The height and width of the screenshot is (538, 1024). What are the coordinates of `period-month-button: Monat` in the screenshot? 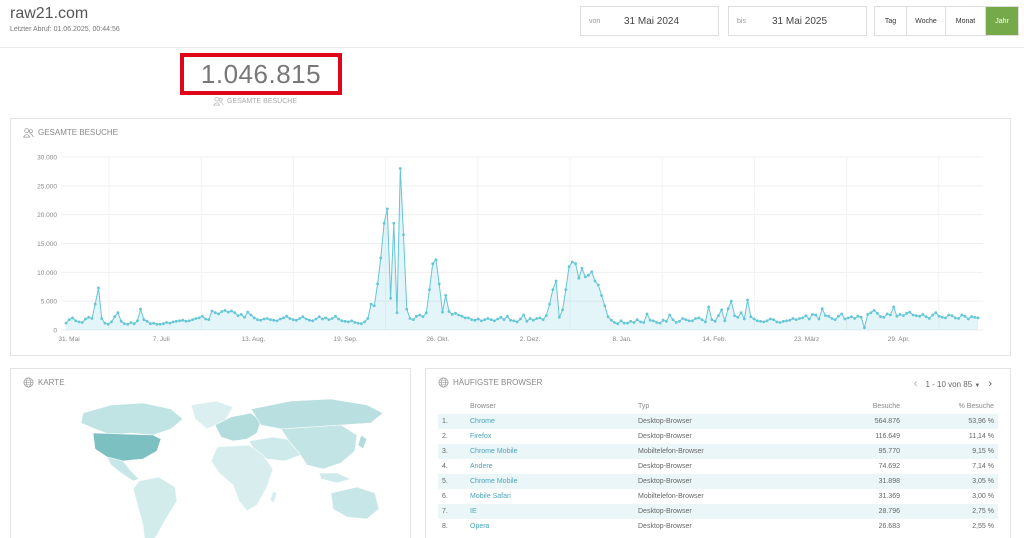 It's located at (966, 21).